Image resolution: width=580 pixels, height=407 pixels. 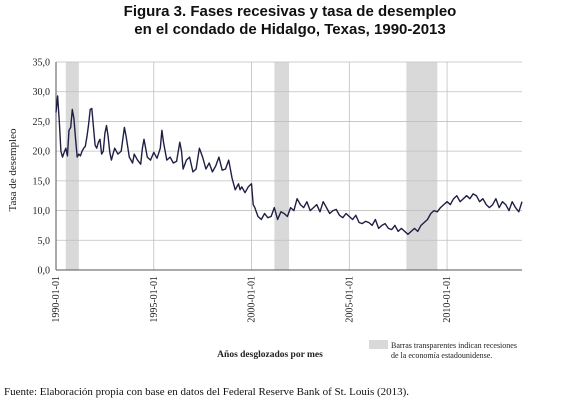 I want to click on y-tick-labels: 0,0 5,0 10,0 15,0 20,0 25,0 30,0 35,0, so click(x=42, y=167).